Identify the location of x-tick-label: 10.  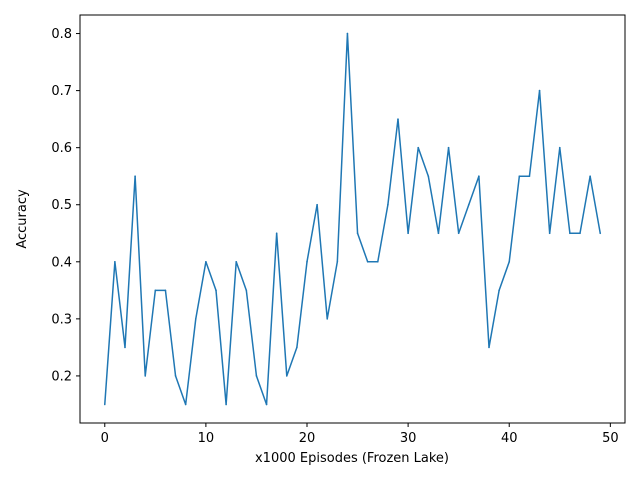
(206, 438).